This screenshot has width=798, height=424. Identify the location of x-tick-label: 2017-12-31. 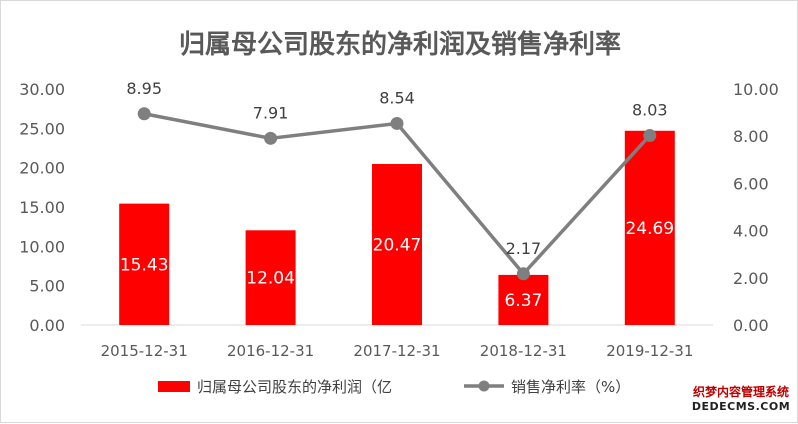
(396, 351).